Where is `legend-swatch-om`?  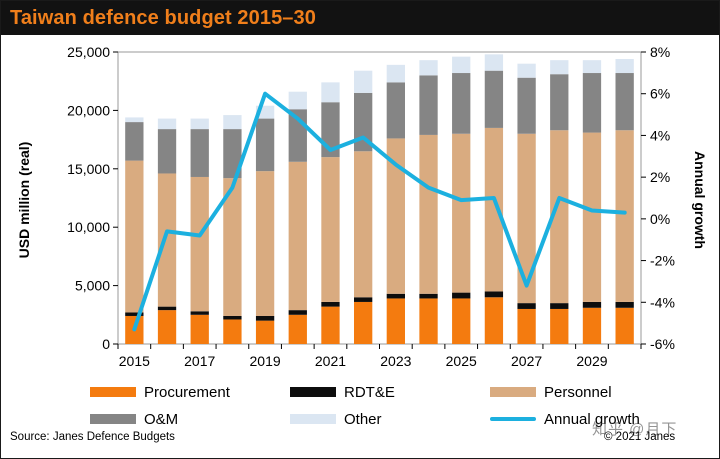 legend-swatch-om is located at coordinates (113, 419).